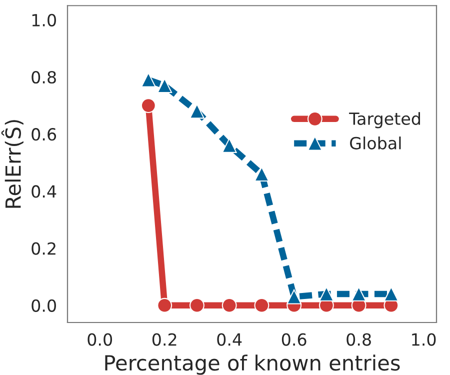 The image size is (450, 375). What do you see at coordinates (358, 339) in the screenshot?
I see `x-tick-label: 0.8` at bounding box center [358, 339].